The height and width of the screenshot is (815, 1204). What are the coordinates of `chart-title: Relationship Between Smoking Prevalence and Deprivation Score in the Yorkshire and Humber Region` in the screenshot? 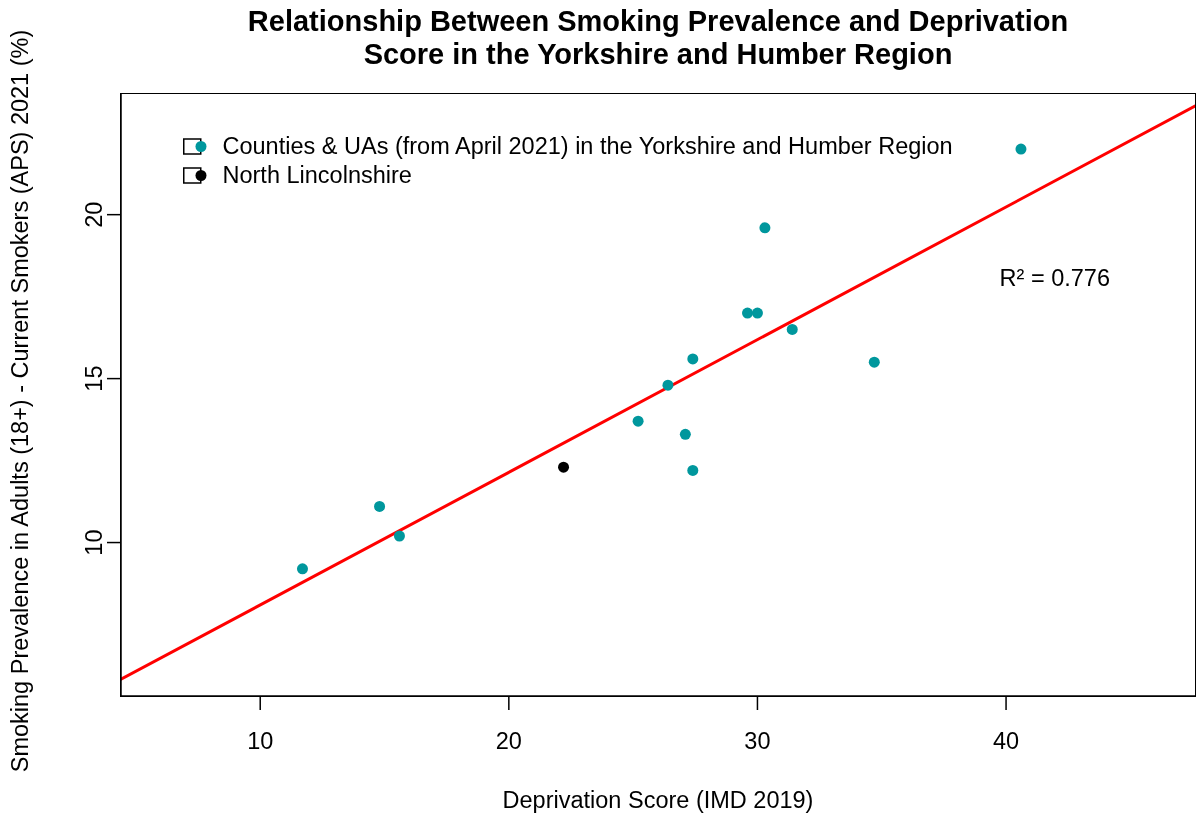 It's located at (658, 38).